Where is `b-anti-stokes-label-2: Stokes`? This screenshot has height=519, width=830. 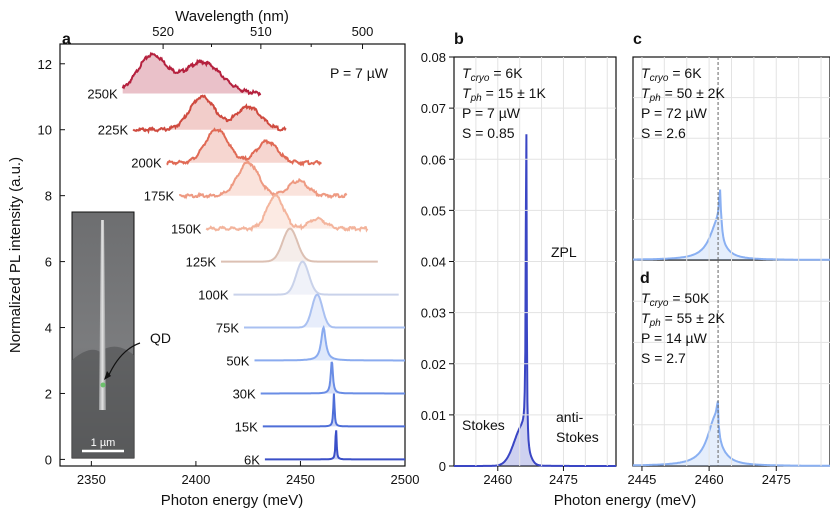
b-anti-stokes-label-2: Stokes is located at coordinates (577, 437).